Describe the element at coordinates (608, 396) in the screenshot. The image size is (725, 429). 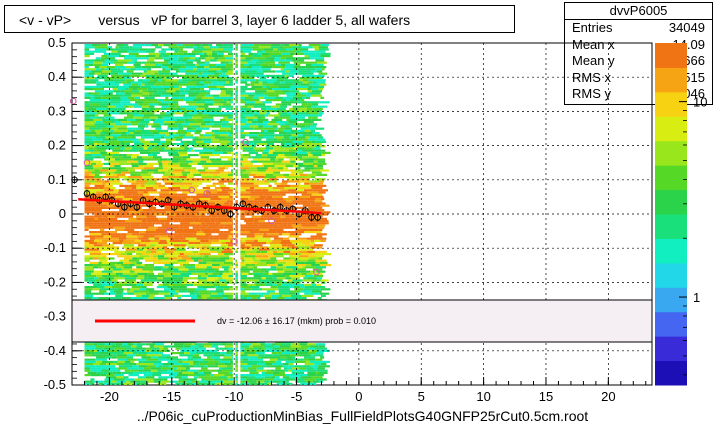
I see `x-tick-label: 20` at that location.